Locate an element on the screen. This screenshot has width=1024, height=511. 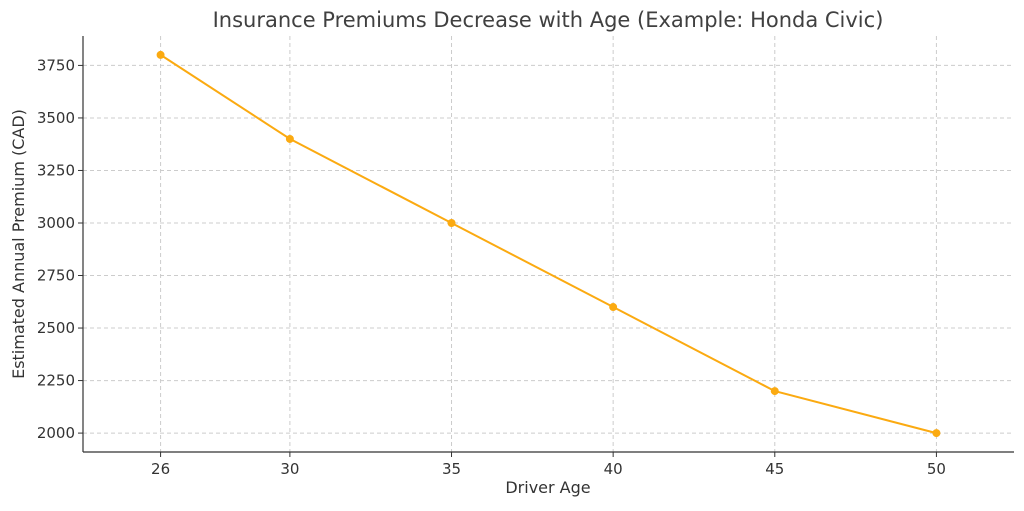
x-ticks: 26 30 35 40 45 50 is located at coordinates (548, 465).